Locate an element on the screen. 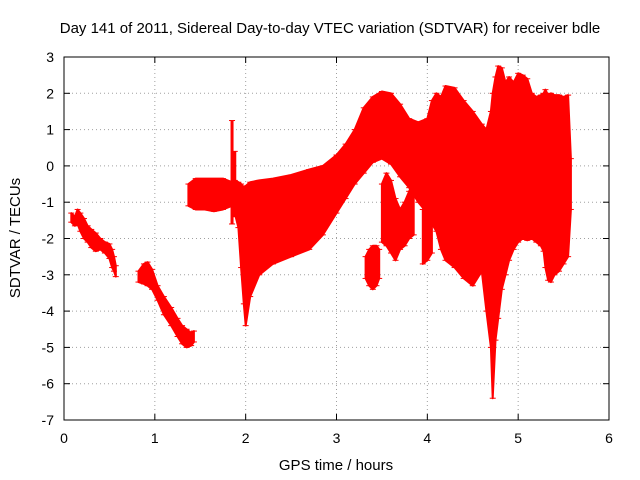 The image size is (640, 480). y-tick-label: 2 is located at coordinates (50, 93).